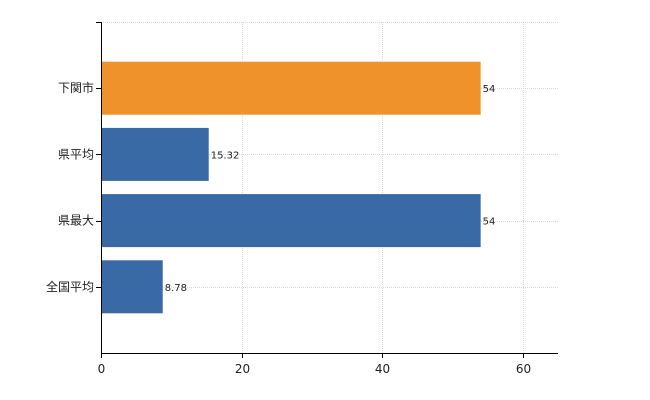 Image resolution: width=650 pixels, height=400 pixels. I want to click on data-label: 8.78, so click(176, 288).